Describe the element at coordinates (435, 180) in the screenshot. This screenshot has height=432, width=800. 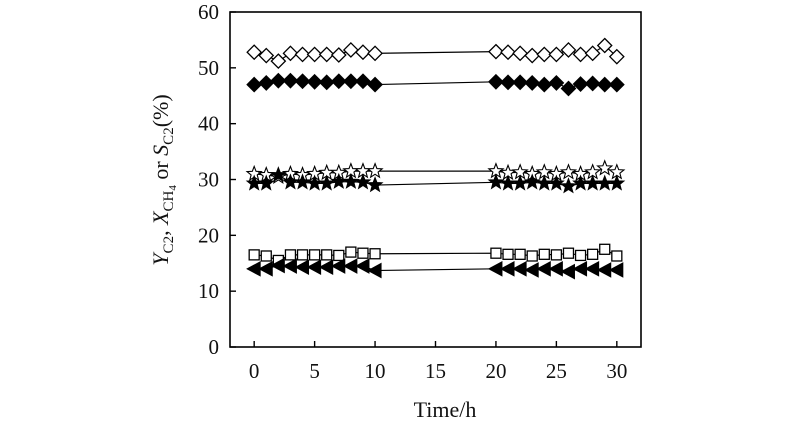
I see `series-star-filled` at that location.